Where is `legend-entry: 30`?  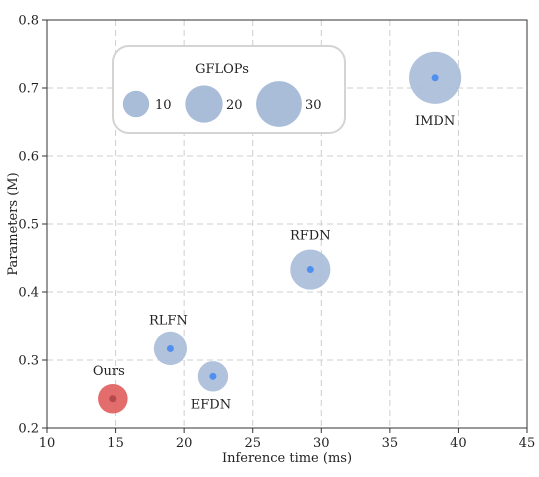
legend-entry: 30 is located at coordinates (289, 104).